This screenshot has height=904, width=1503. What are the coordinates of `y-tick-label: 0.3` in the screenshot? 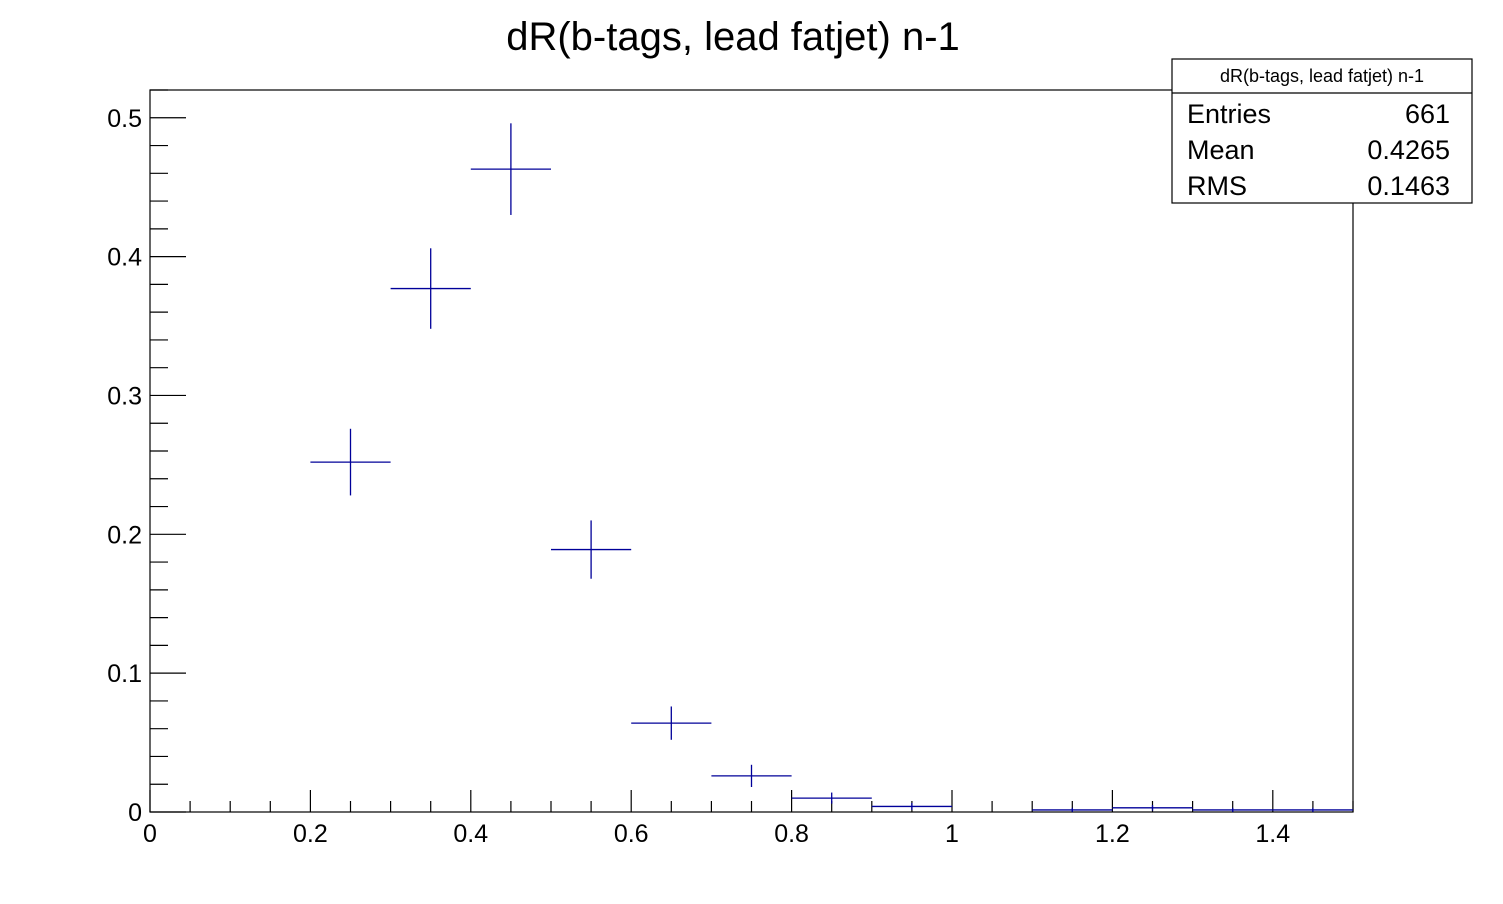 It's located at (124, 396).